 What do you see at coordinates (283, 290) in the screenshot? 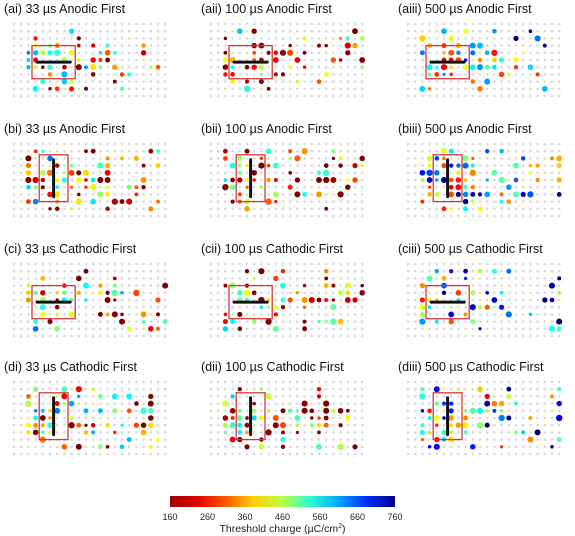
I see `panel-8: (cii) 100 µs Cathodic First` at bounding box center [283, 290].